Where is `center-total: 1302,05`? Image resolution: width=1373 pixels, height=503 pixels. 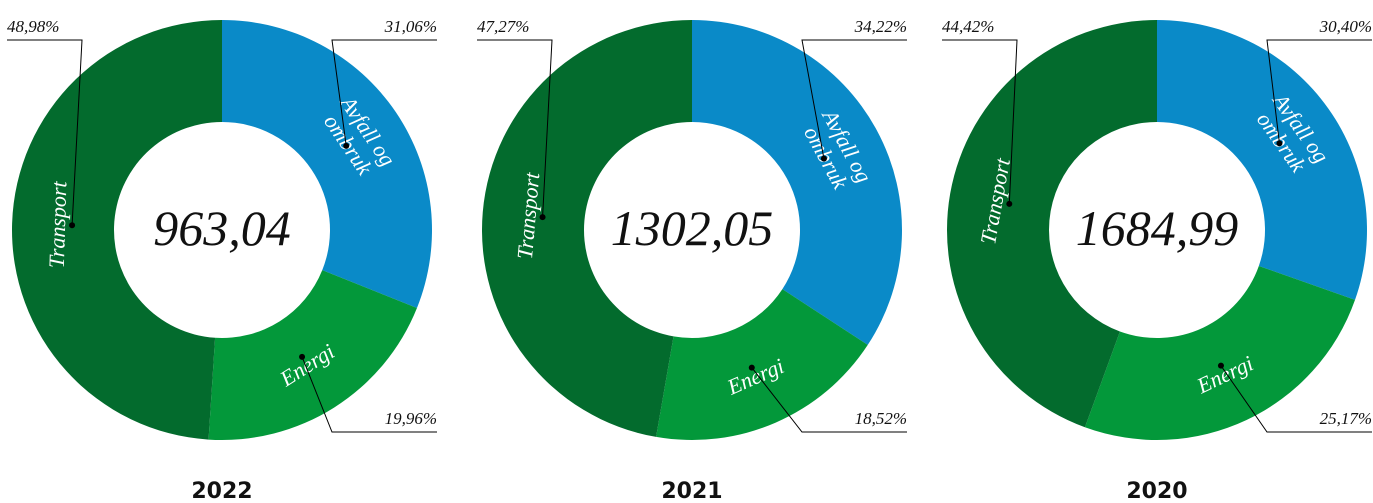
center-total: 1302,05 is located at coordinates (692, 228).